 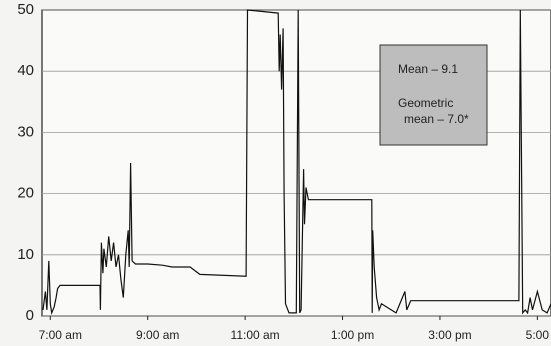 What do you see at coordinates (25, 254) in the screenshot?
I see `y-tick-label: 10` at bounding box center [25, 254].